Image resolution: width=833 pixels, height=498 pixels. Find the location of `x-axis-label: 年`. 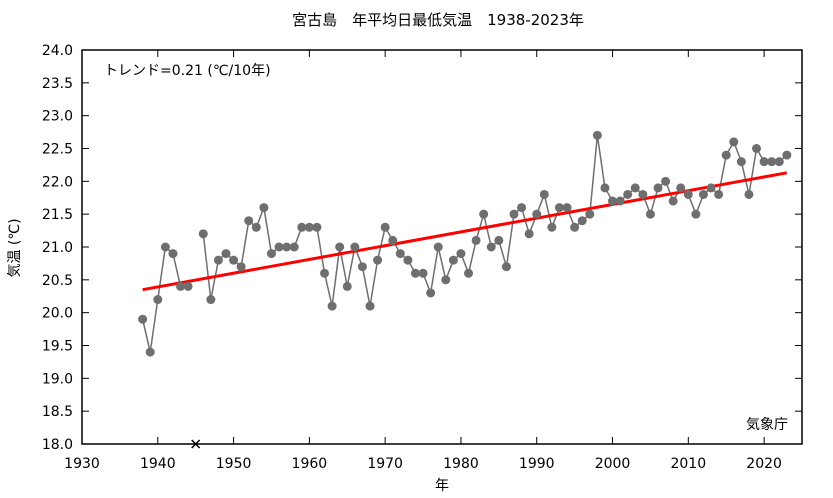

x-axis-label: 年 is located at coordinates (442, 486).